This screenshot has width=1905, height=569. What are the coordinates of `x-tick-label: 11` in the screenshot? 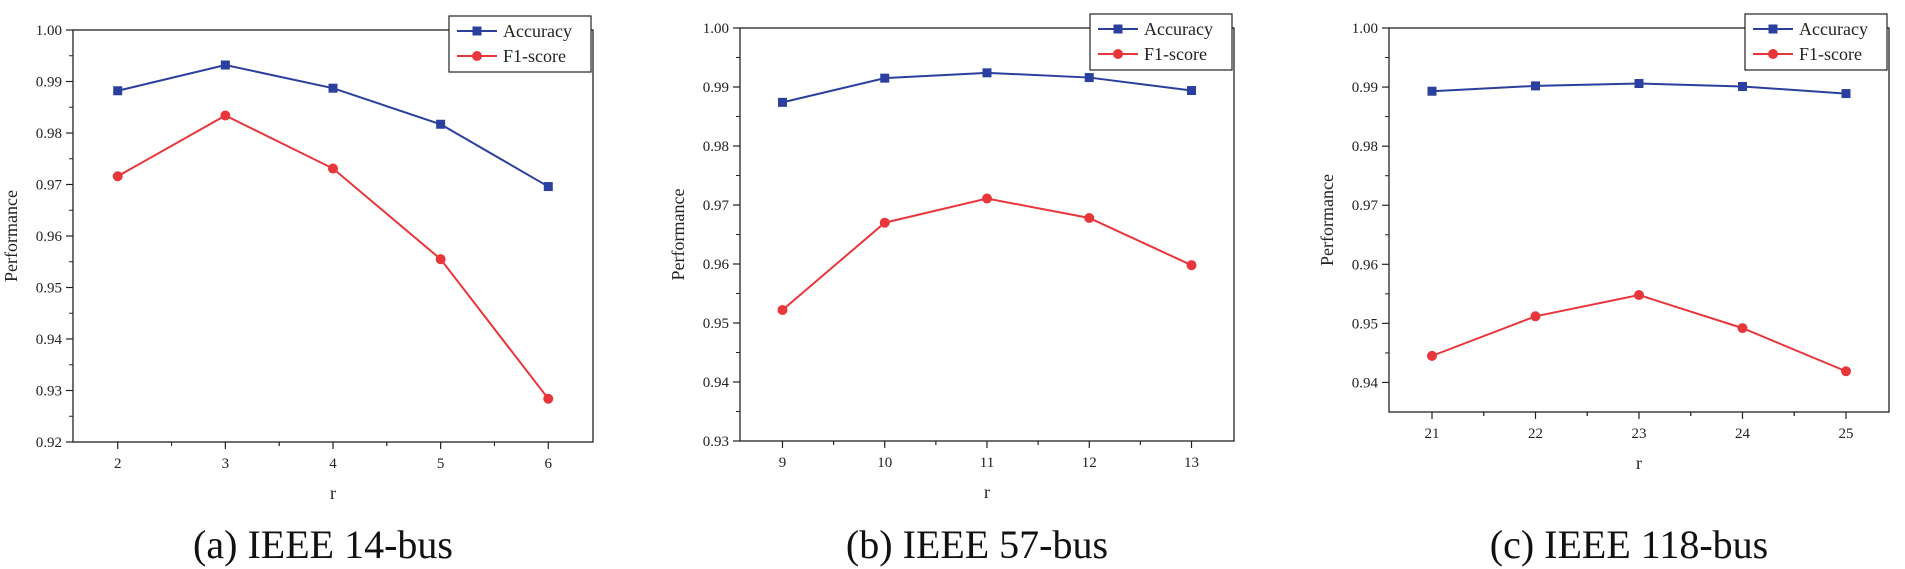 It's located at (987, 463).